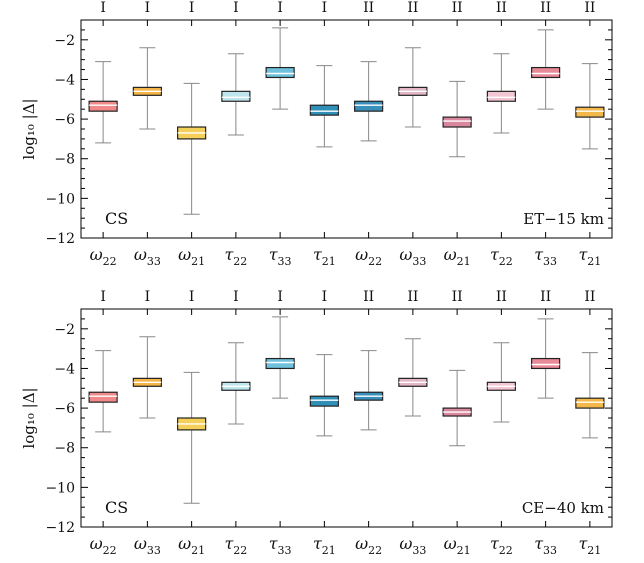 The width and height of the screenshot is (644, 563). Describe the element at coordinates (64, 449) in the screenshot. I see `y-tick-label: −8` at that location.